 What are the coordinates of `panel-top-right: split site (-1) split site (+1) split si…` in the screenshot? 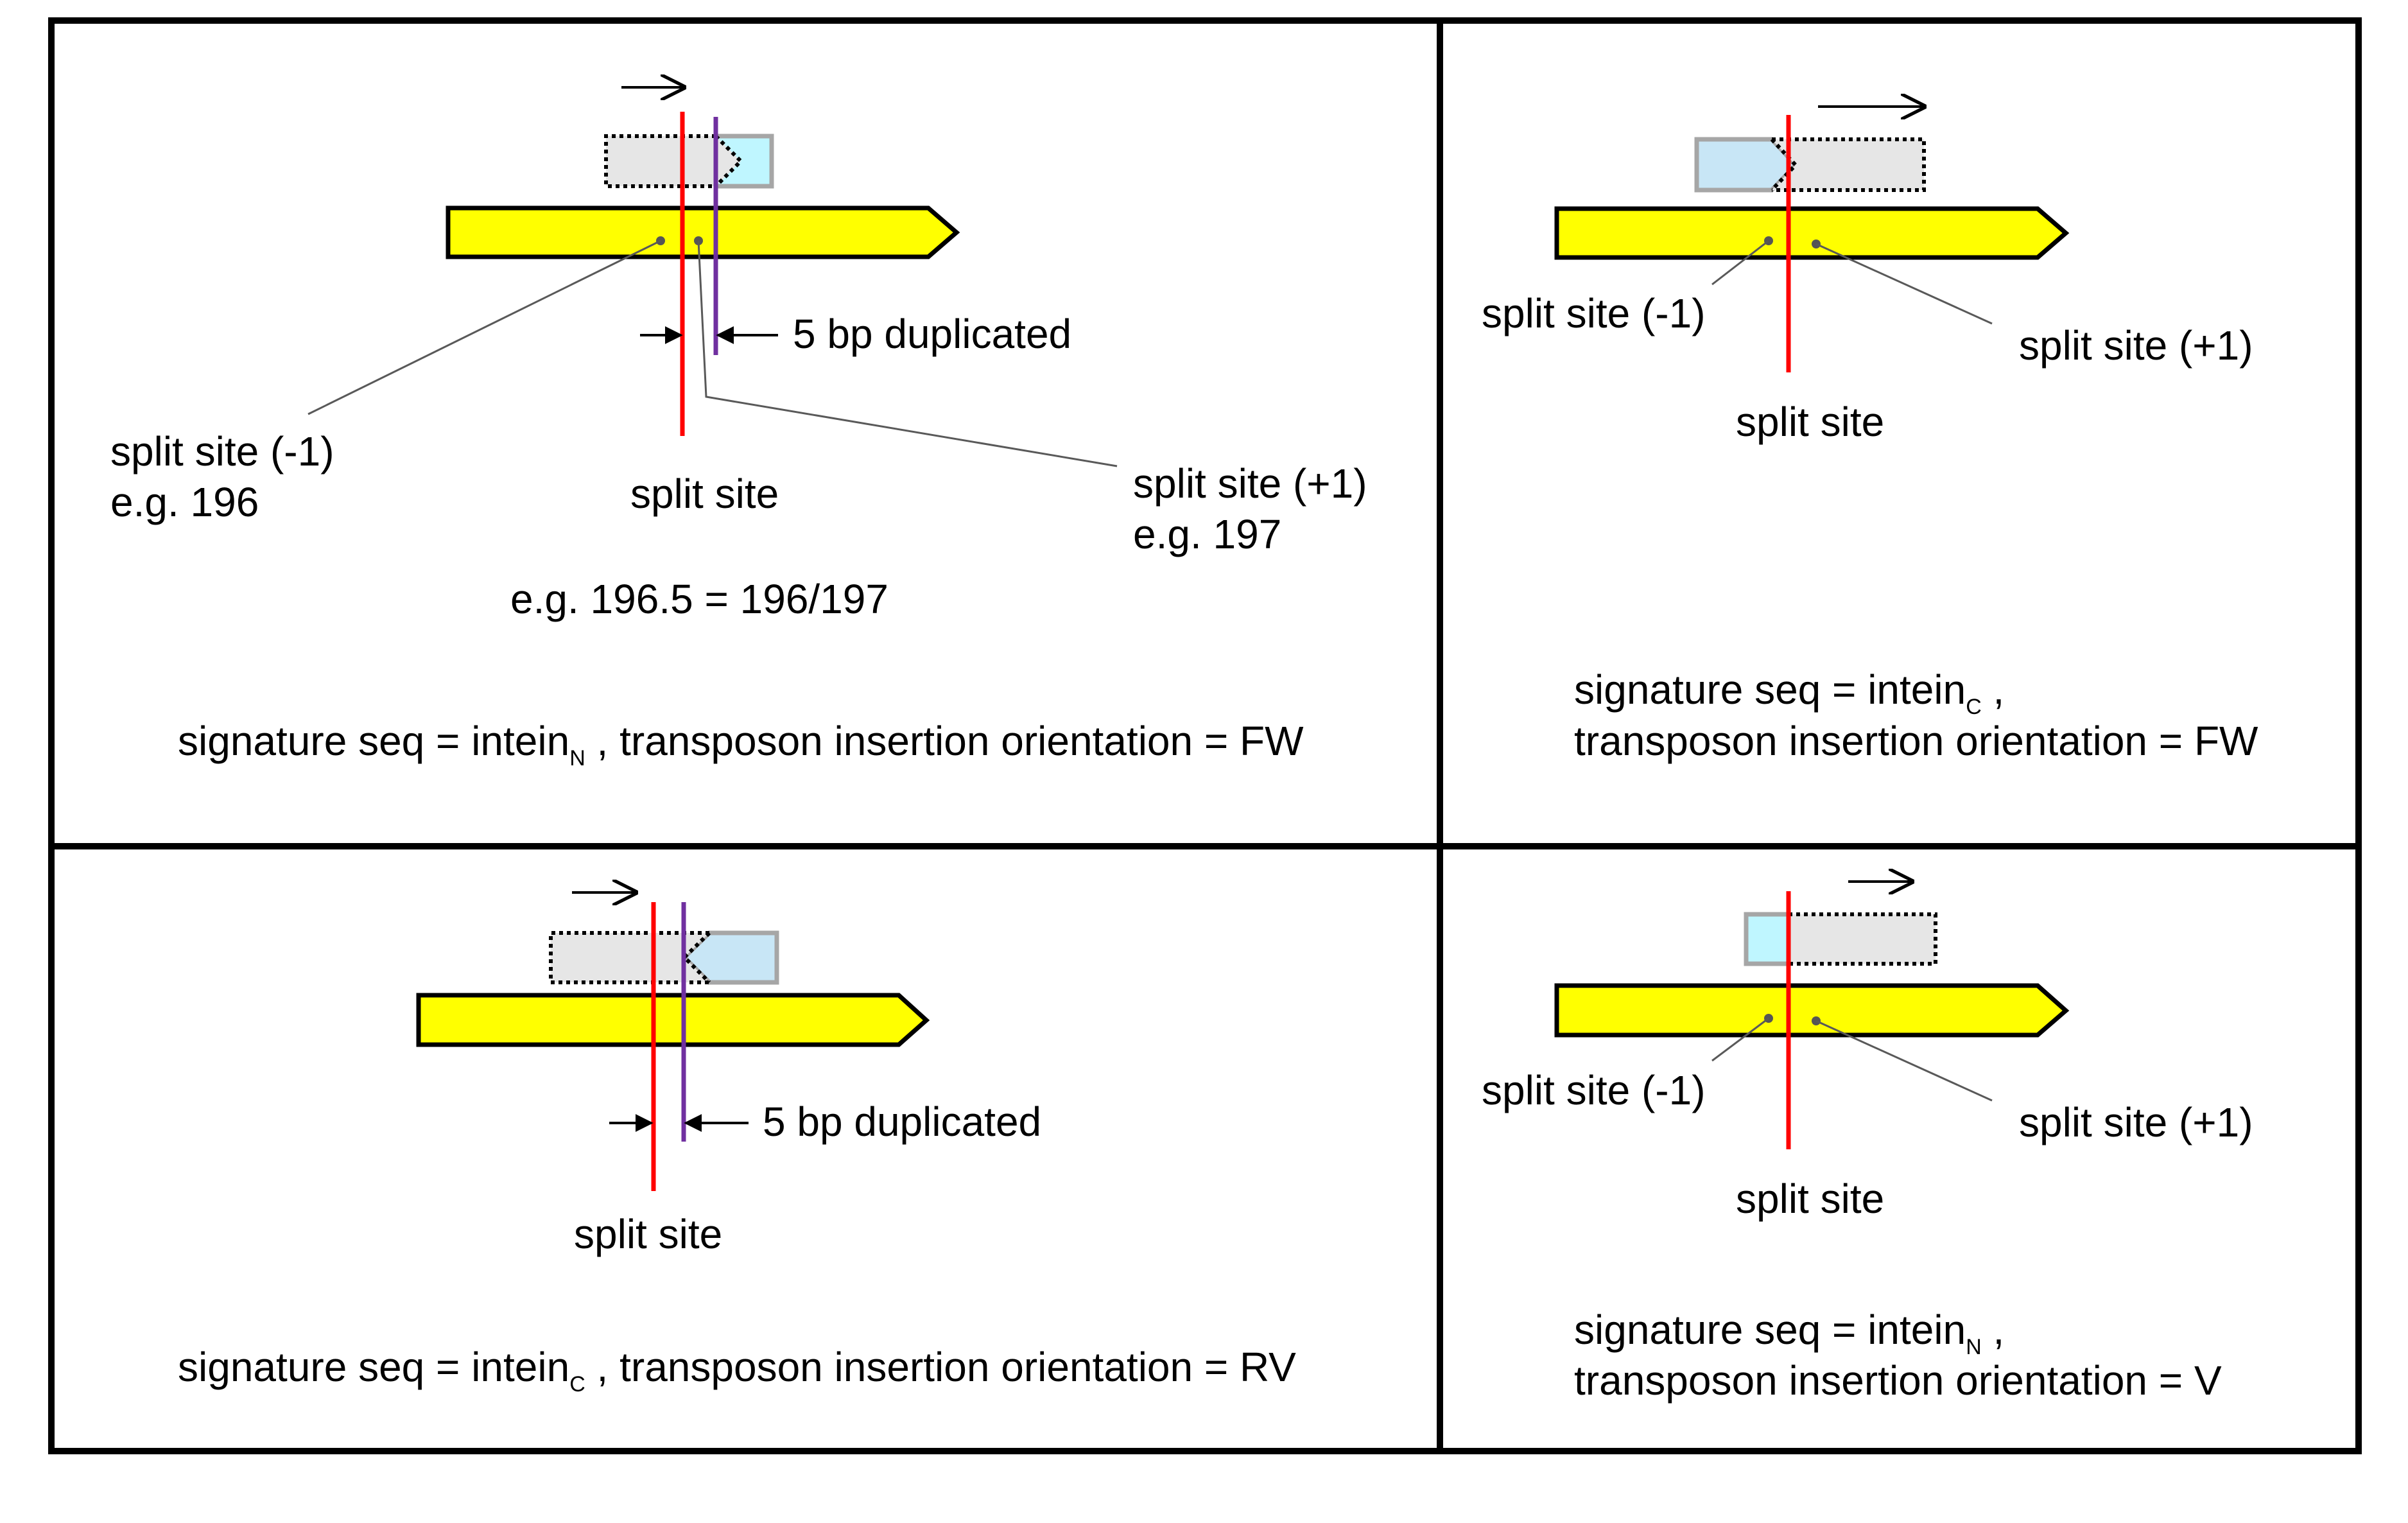 It's located at (1870, 435).